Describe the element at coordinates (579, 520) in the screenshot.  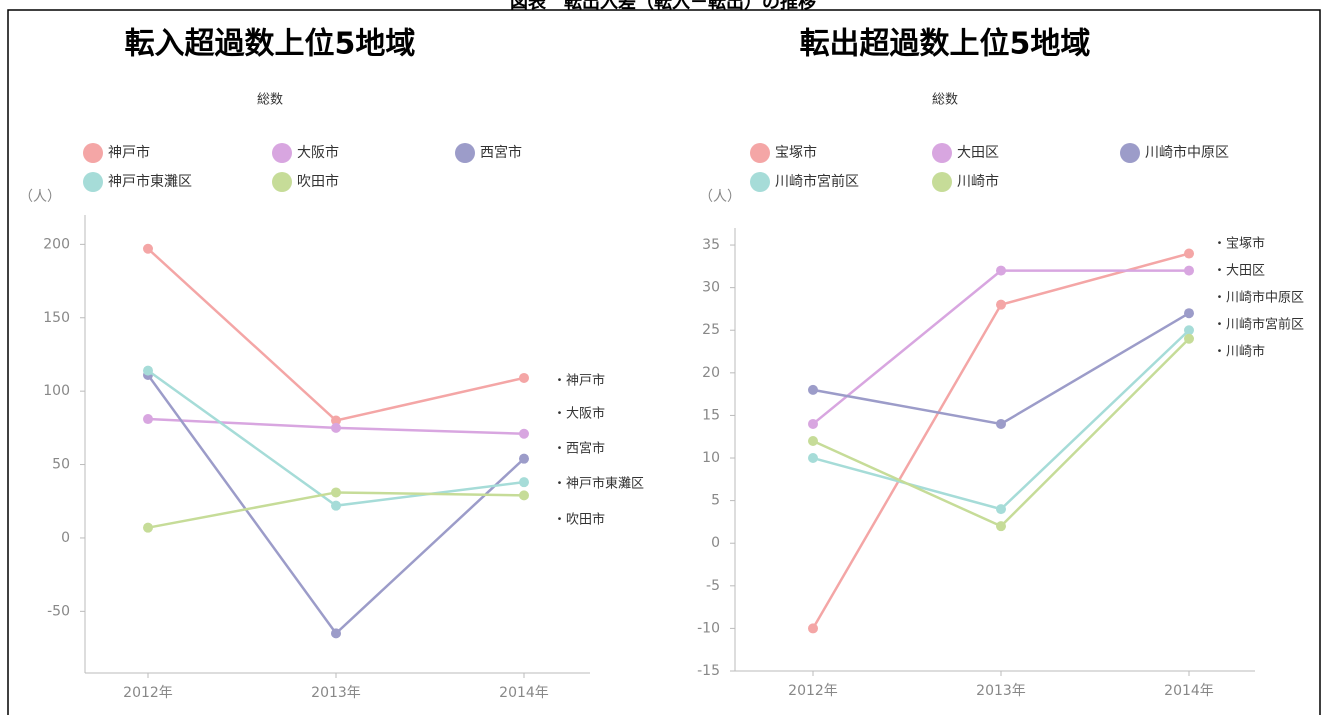
I see `end-label: ・吹田市` at that location.